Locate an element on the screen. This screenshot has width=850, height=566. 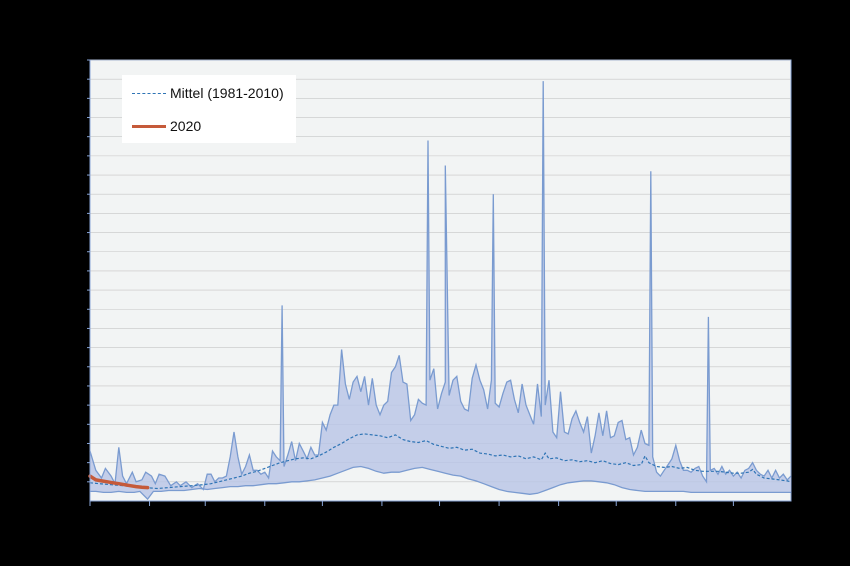
series-mean-line is located at coordinates (440, 461).